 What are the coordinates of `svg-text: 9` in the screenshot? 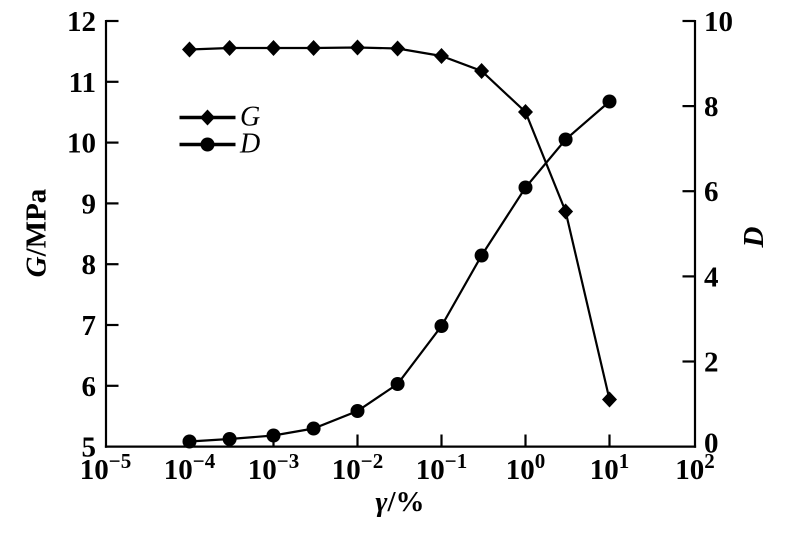 It's located at (89, 204).